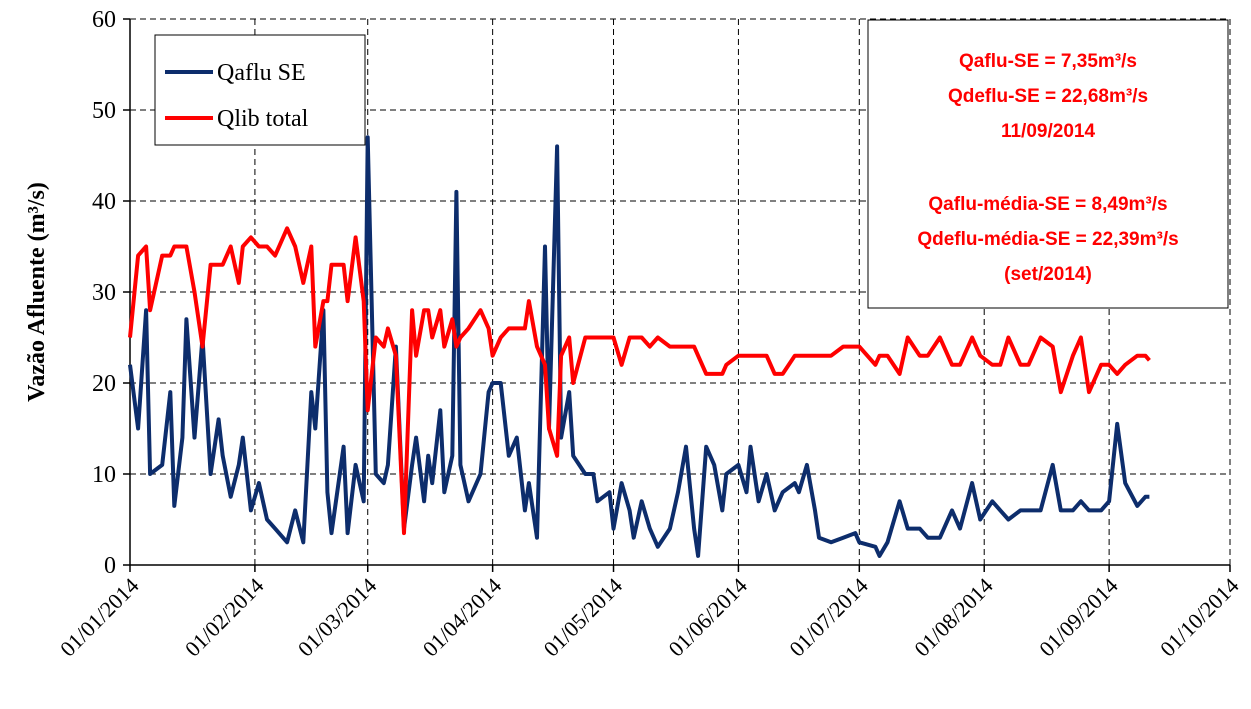  Describe the element at coordinates (953, 617) in the screenshot. I see `x-tick-label: 01/08/2014` at that location.